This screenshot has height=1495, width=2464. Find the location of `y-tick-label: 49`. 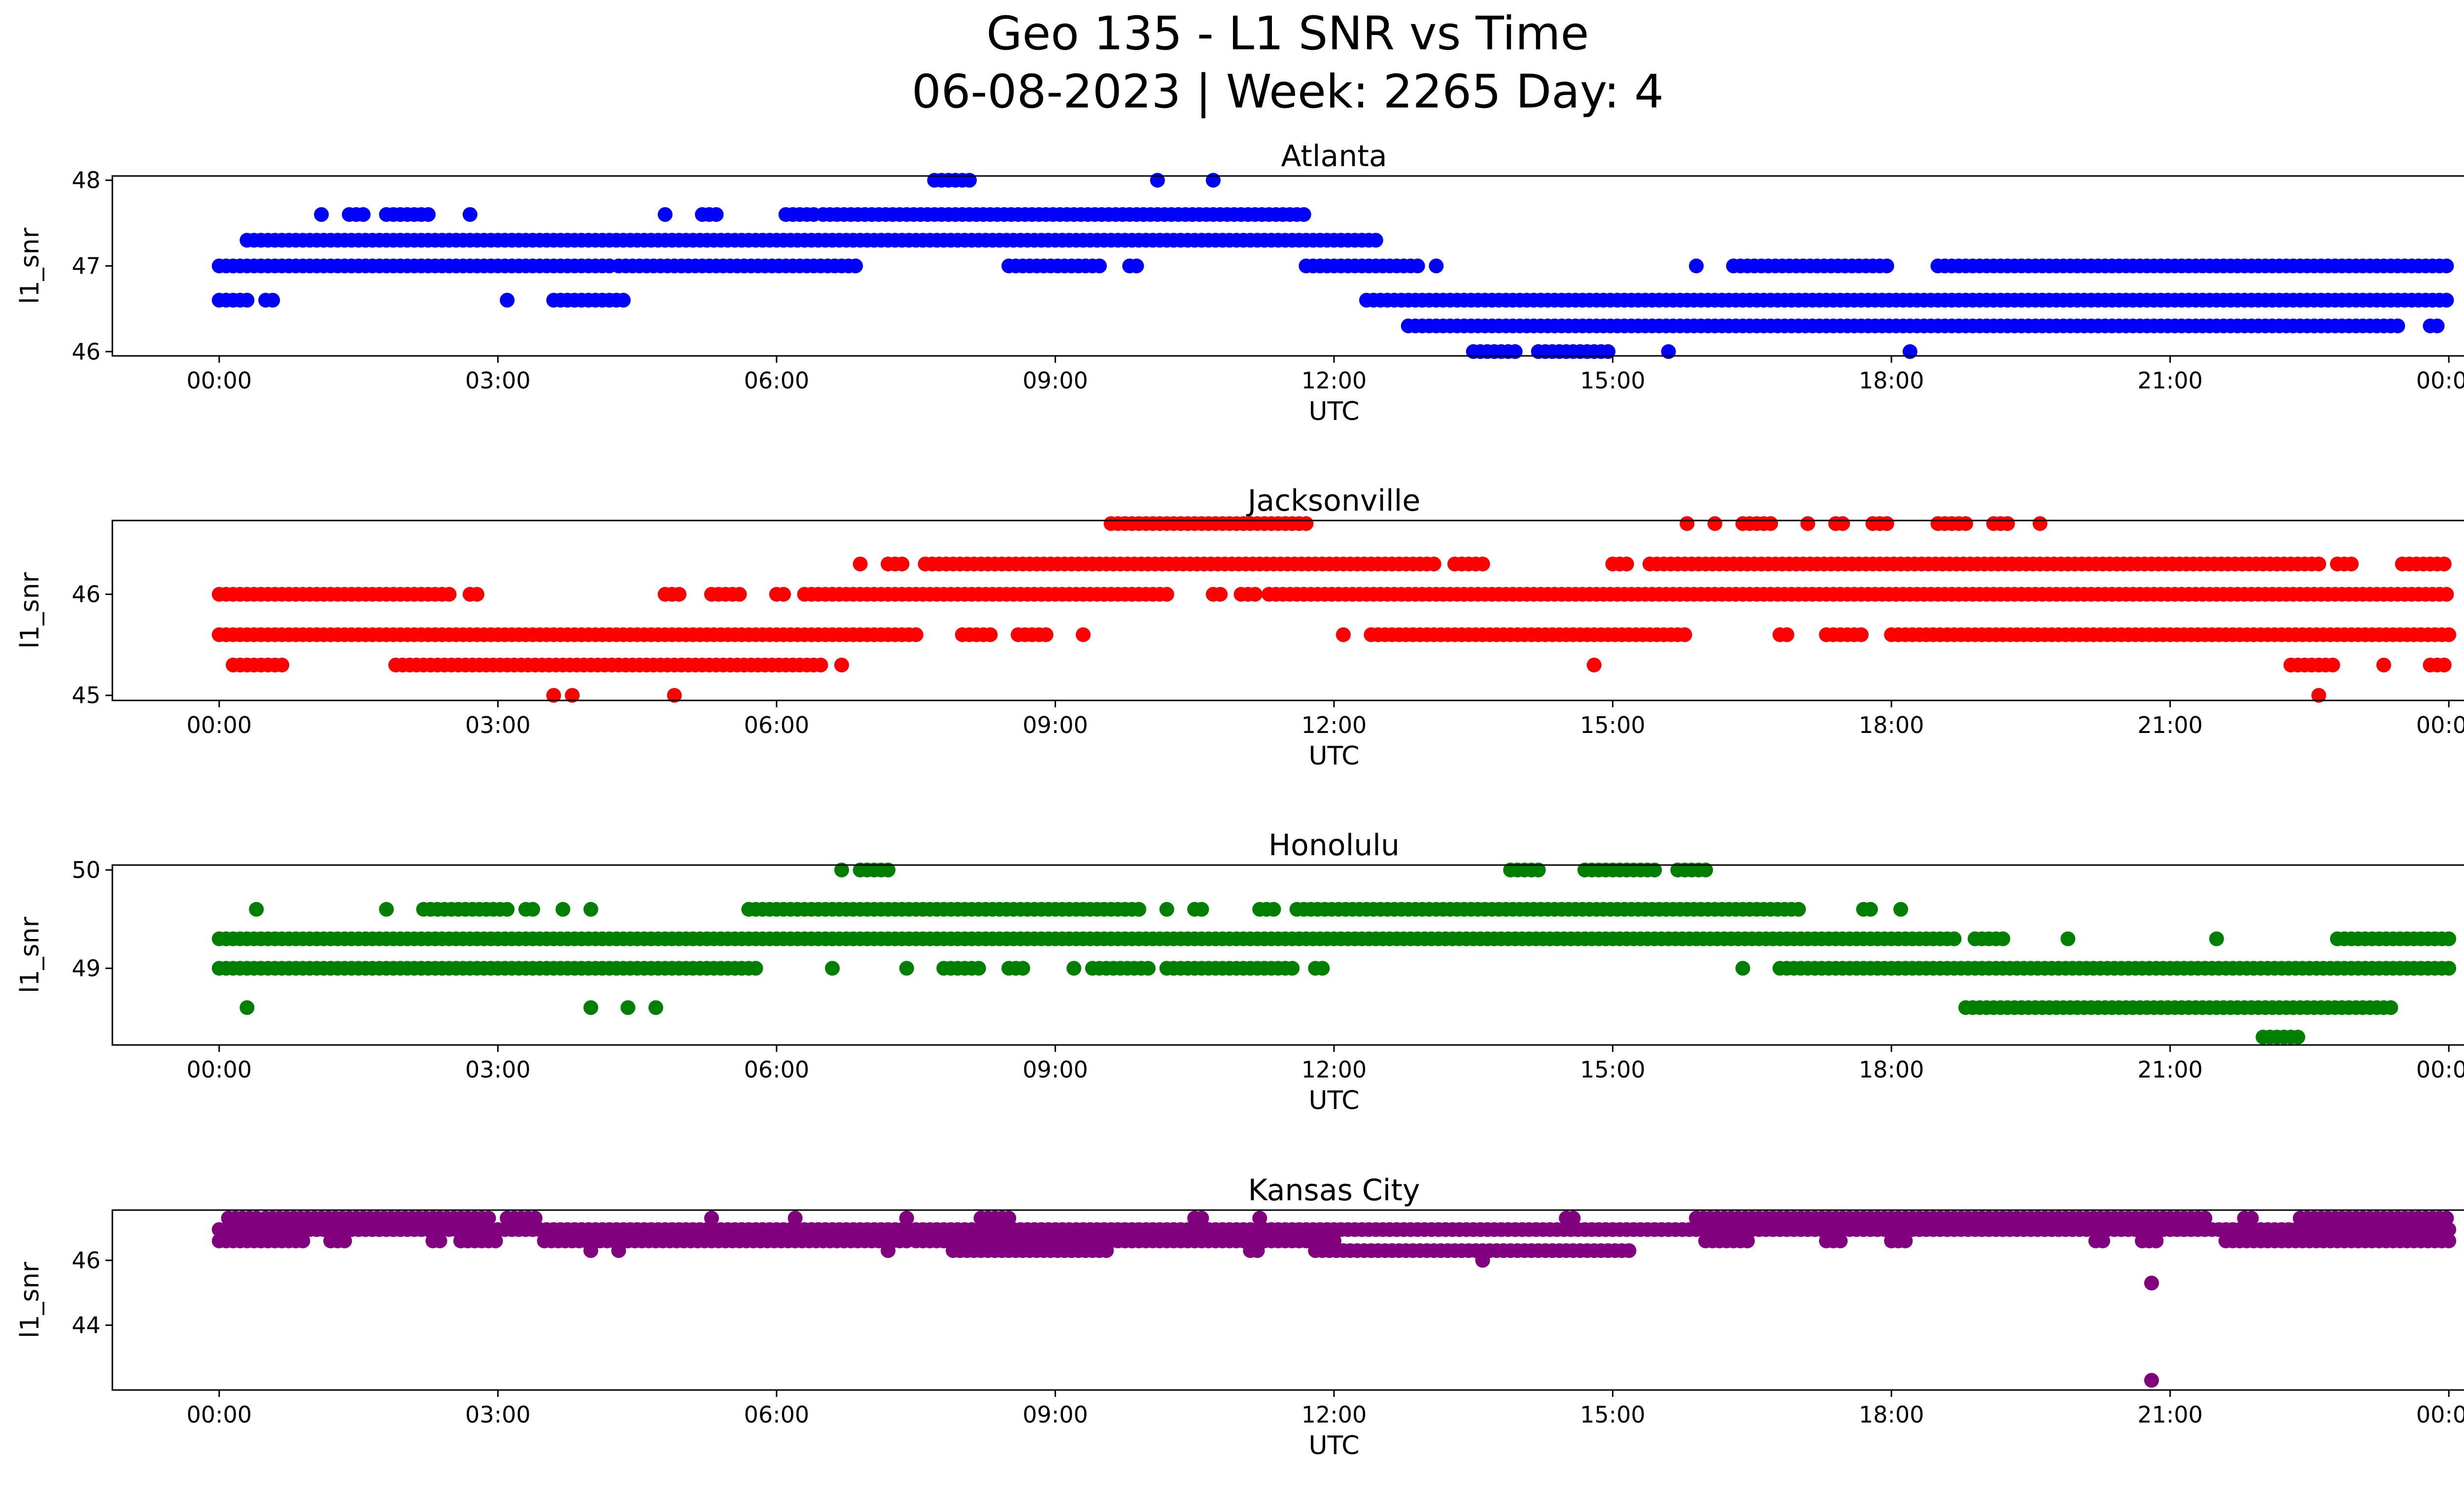

y-tick-label: 49 is located at coordinates (86, 968).